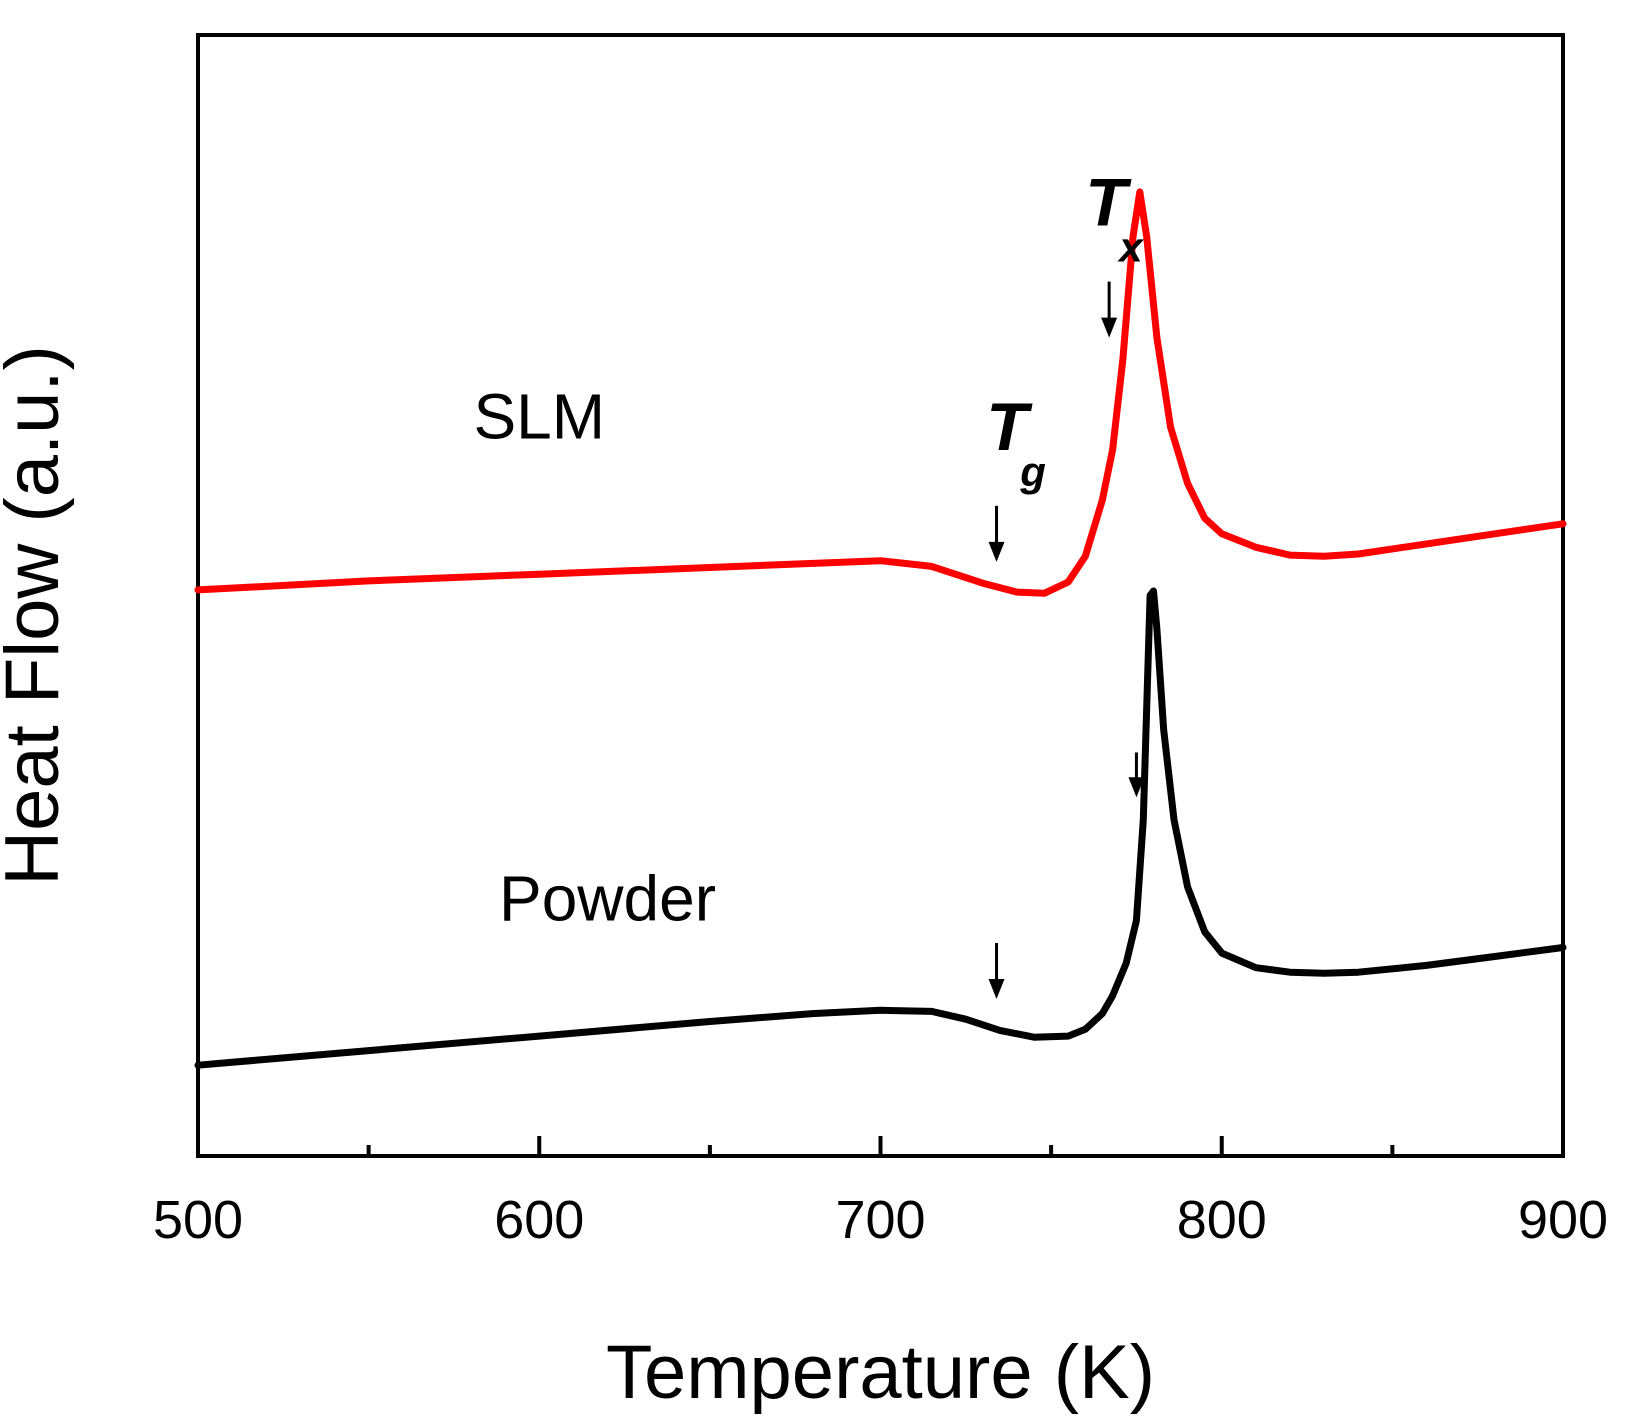 This screenshot has height=1428, width=1636. What do you see at coordinates (539, 1220) in the screenshot?
I see `x-tick-label: 600` at bounding box center [539, 1220].